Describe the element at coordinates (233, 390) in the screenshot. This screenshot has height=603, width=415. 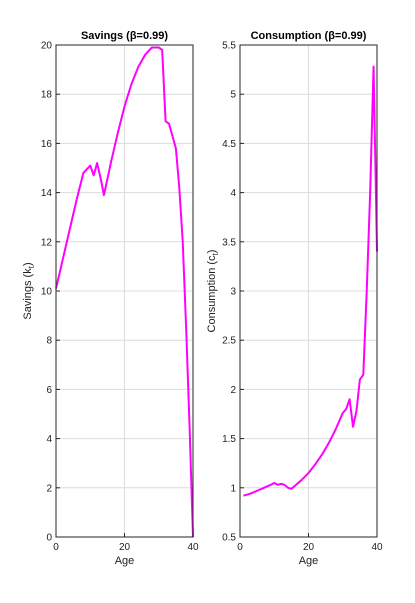
I see `consumption-y-tick-label: 2` at that location.